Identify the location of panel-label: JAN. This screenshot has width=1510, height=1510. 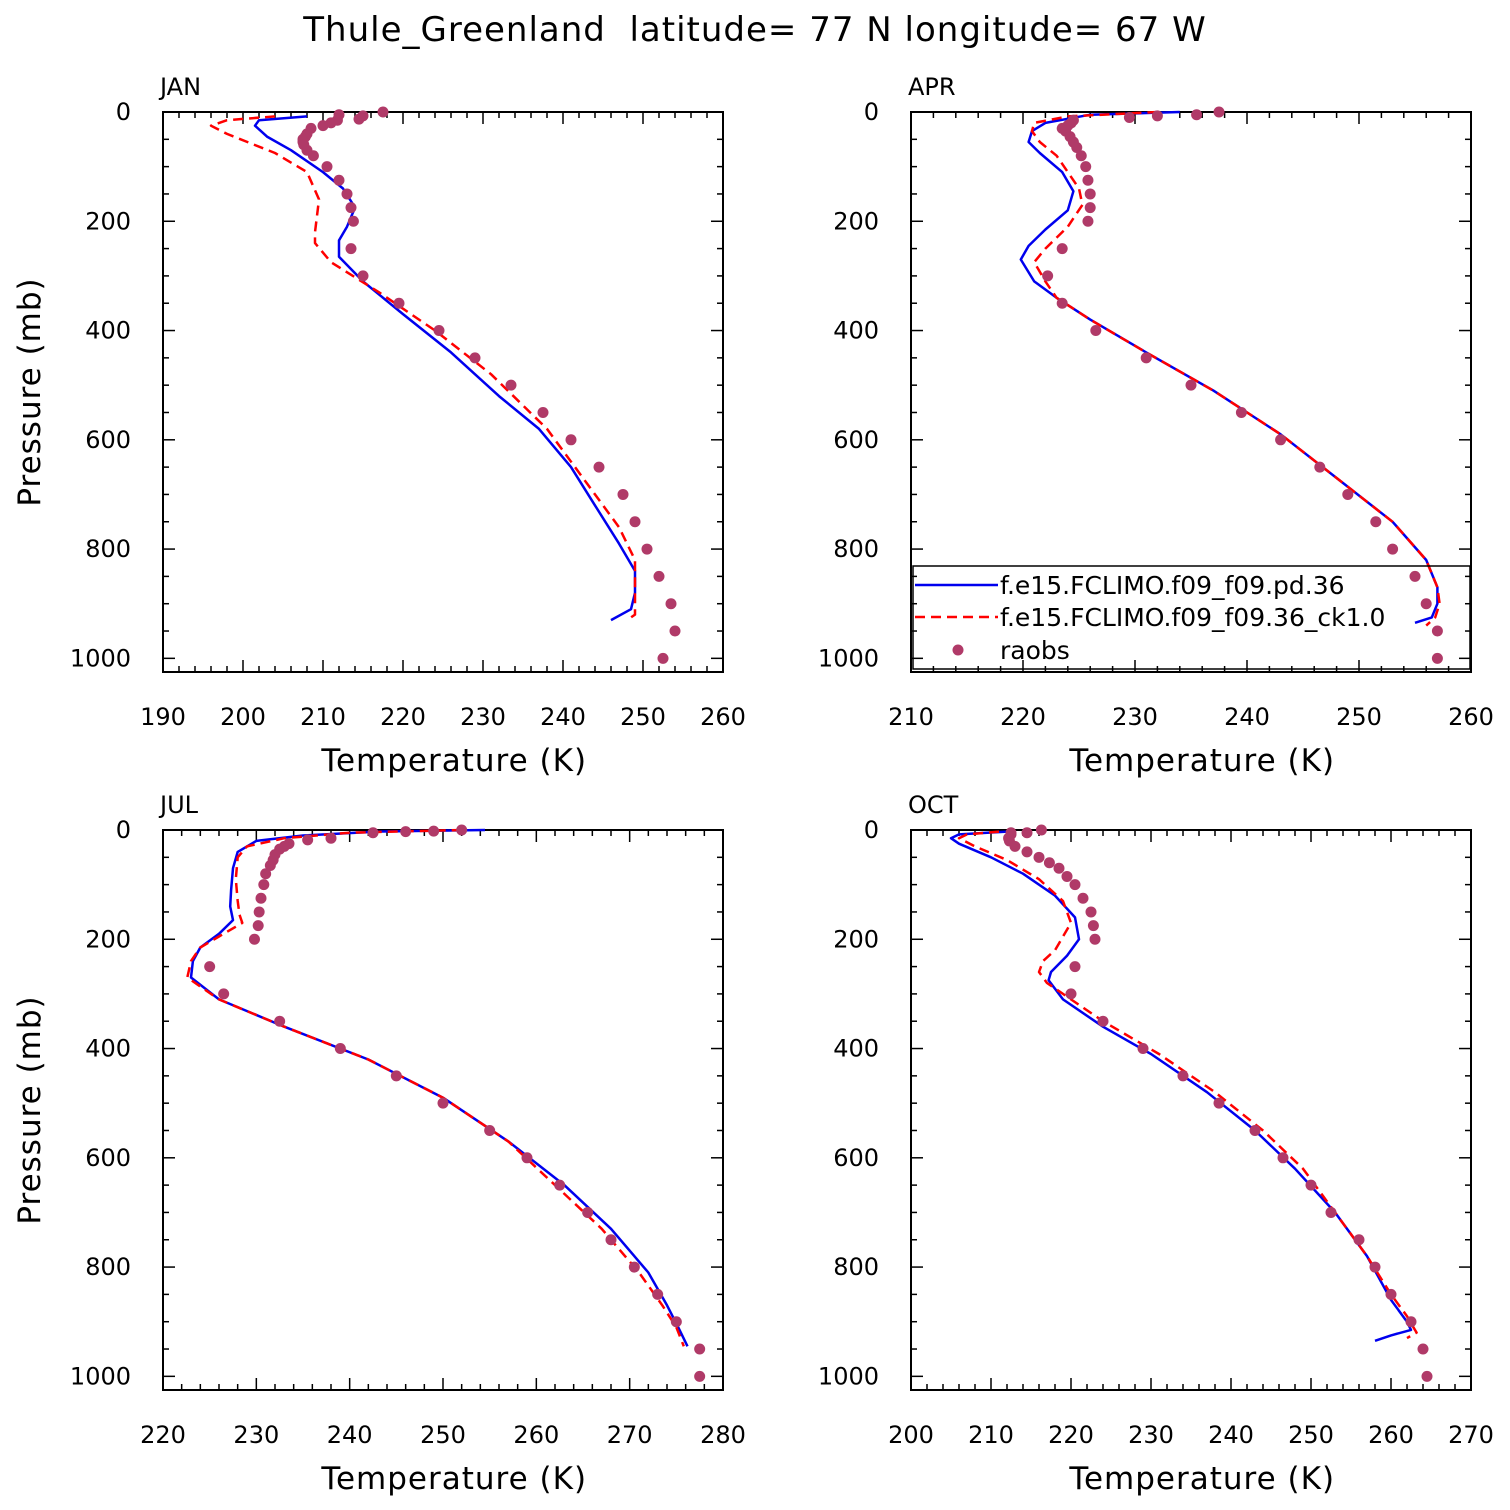
(179, 87).